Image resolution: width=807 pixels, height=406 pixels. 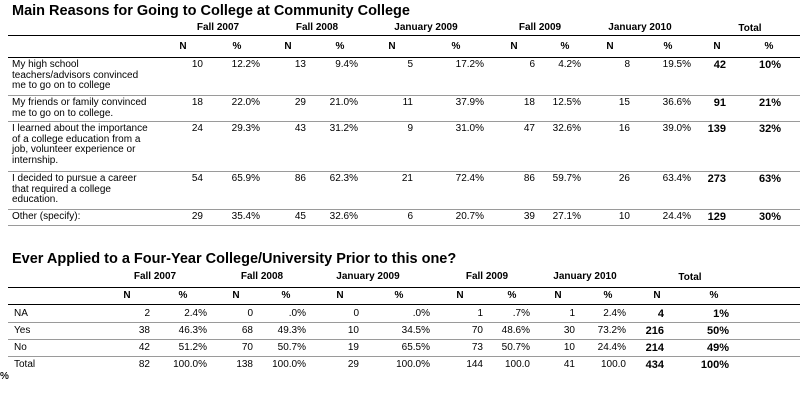 What do you see at coordinates (245, 178) in the screenshot?
I see `pct-cell: 65.9%` at bounding box center [245, 178].